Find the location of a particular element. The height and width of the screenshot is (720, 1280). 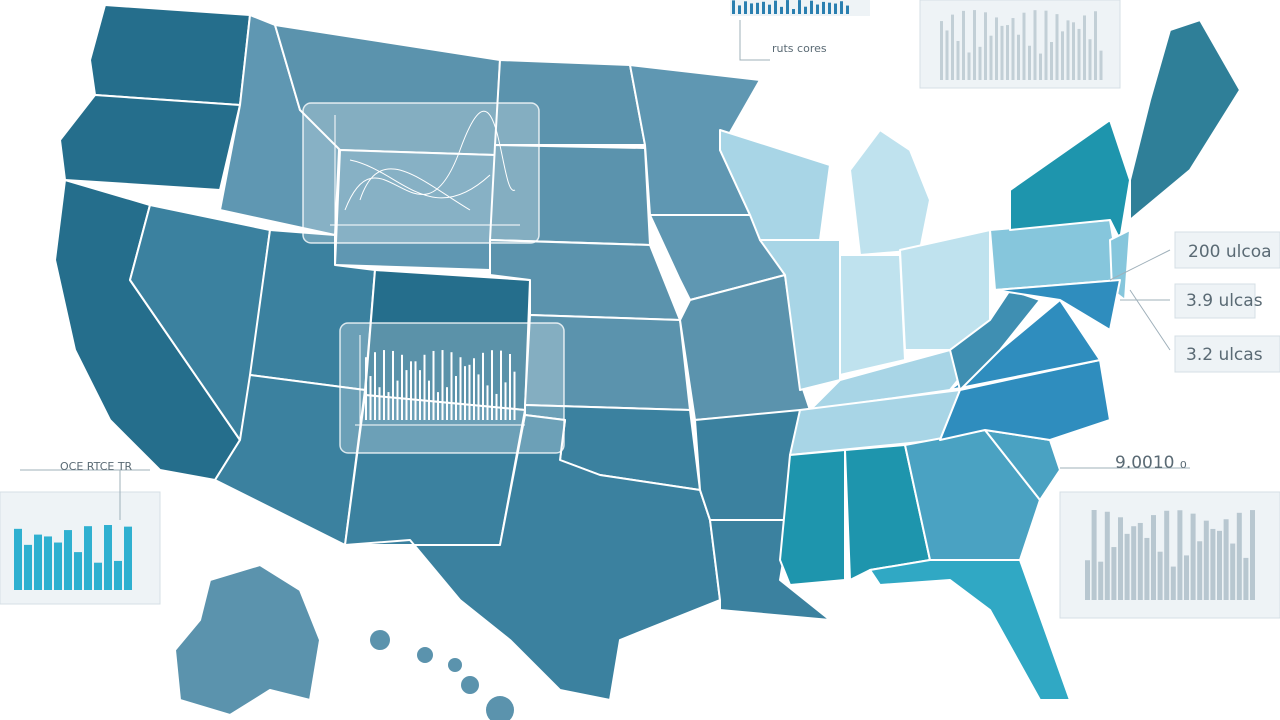

annotation: ruts cores is located at coordinates (799, 48).